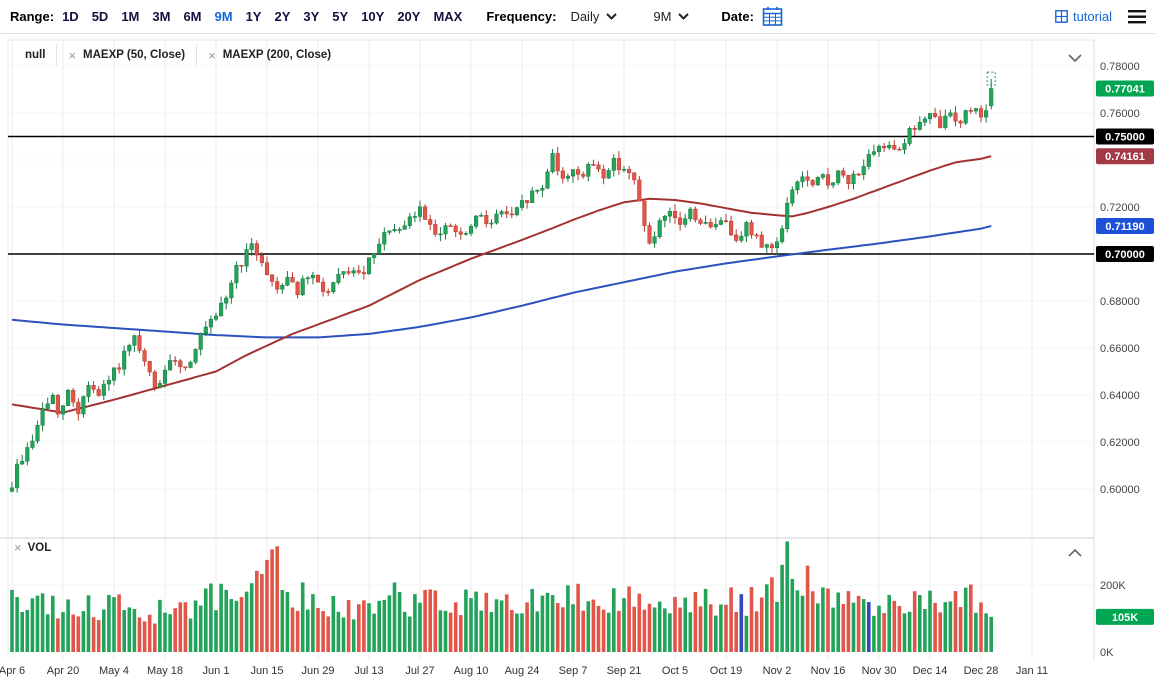 Image resolution: width=1156 pixels, height=689 pixels. Describe the element at coordinates (32, 16) in the screenshot. I see `range-label: Range:` at that location.